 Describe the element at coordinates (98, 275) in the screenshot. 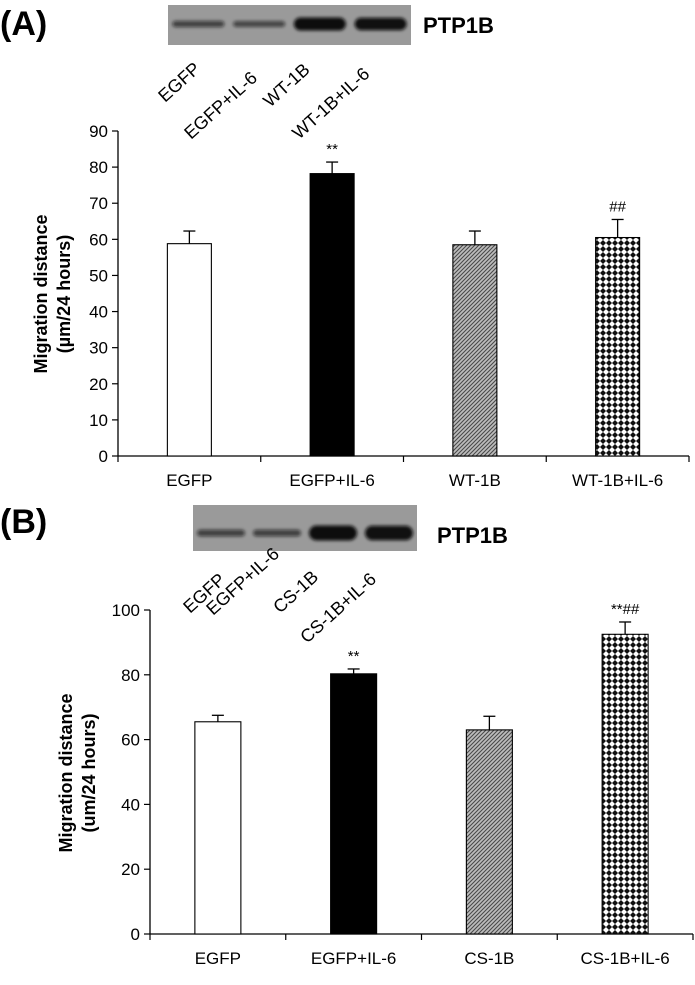

I see `y-tick-label: 50` at that location.